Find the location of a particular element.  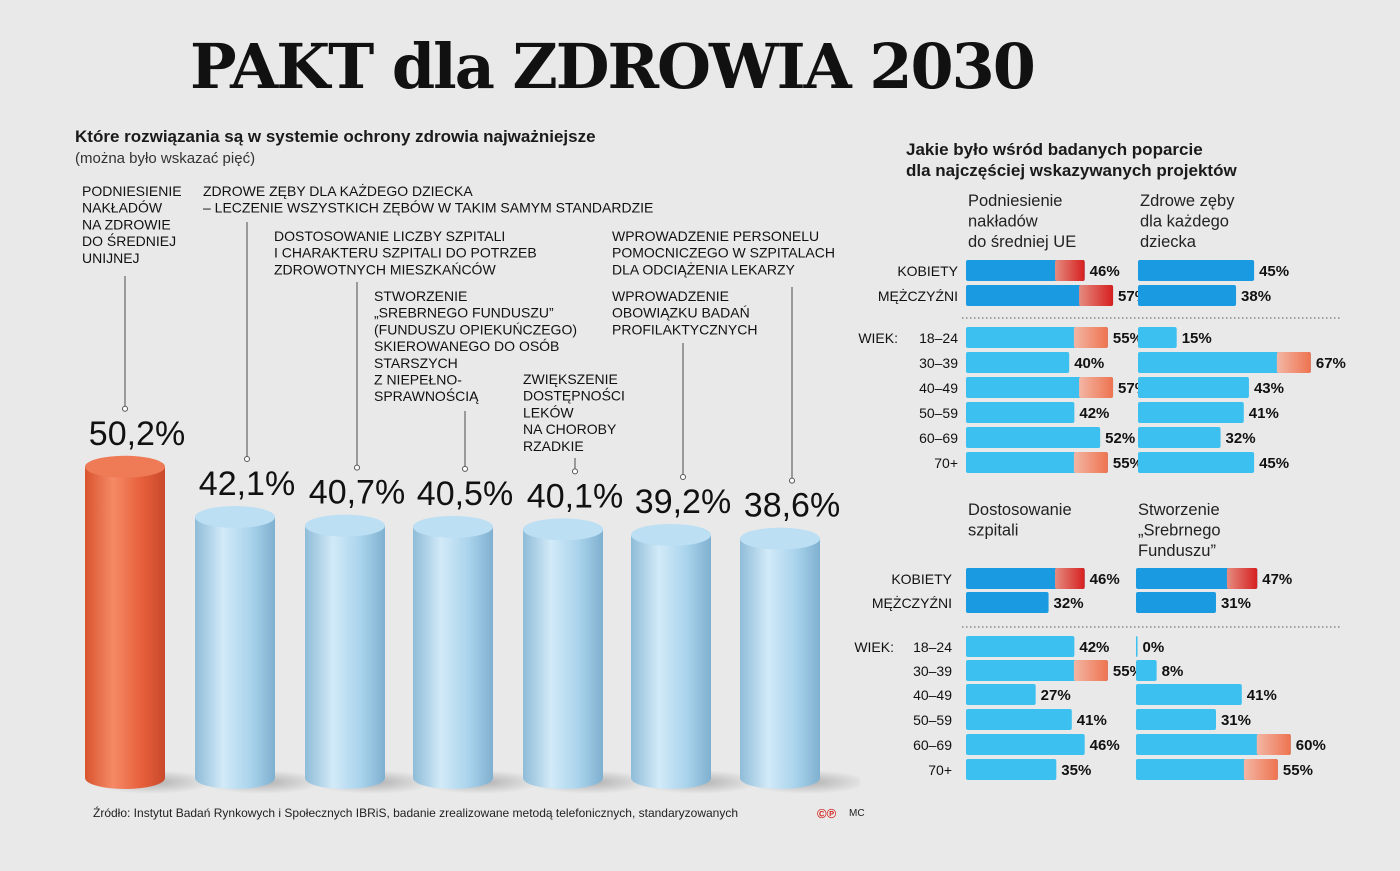

support-value-label: 31% is located at coordinates (1236, 603).